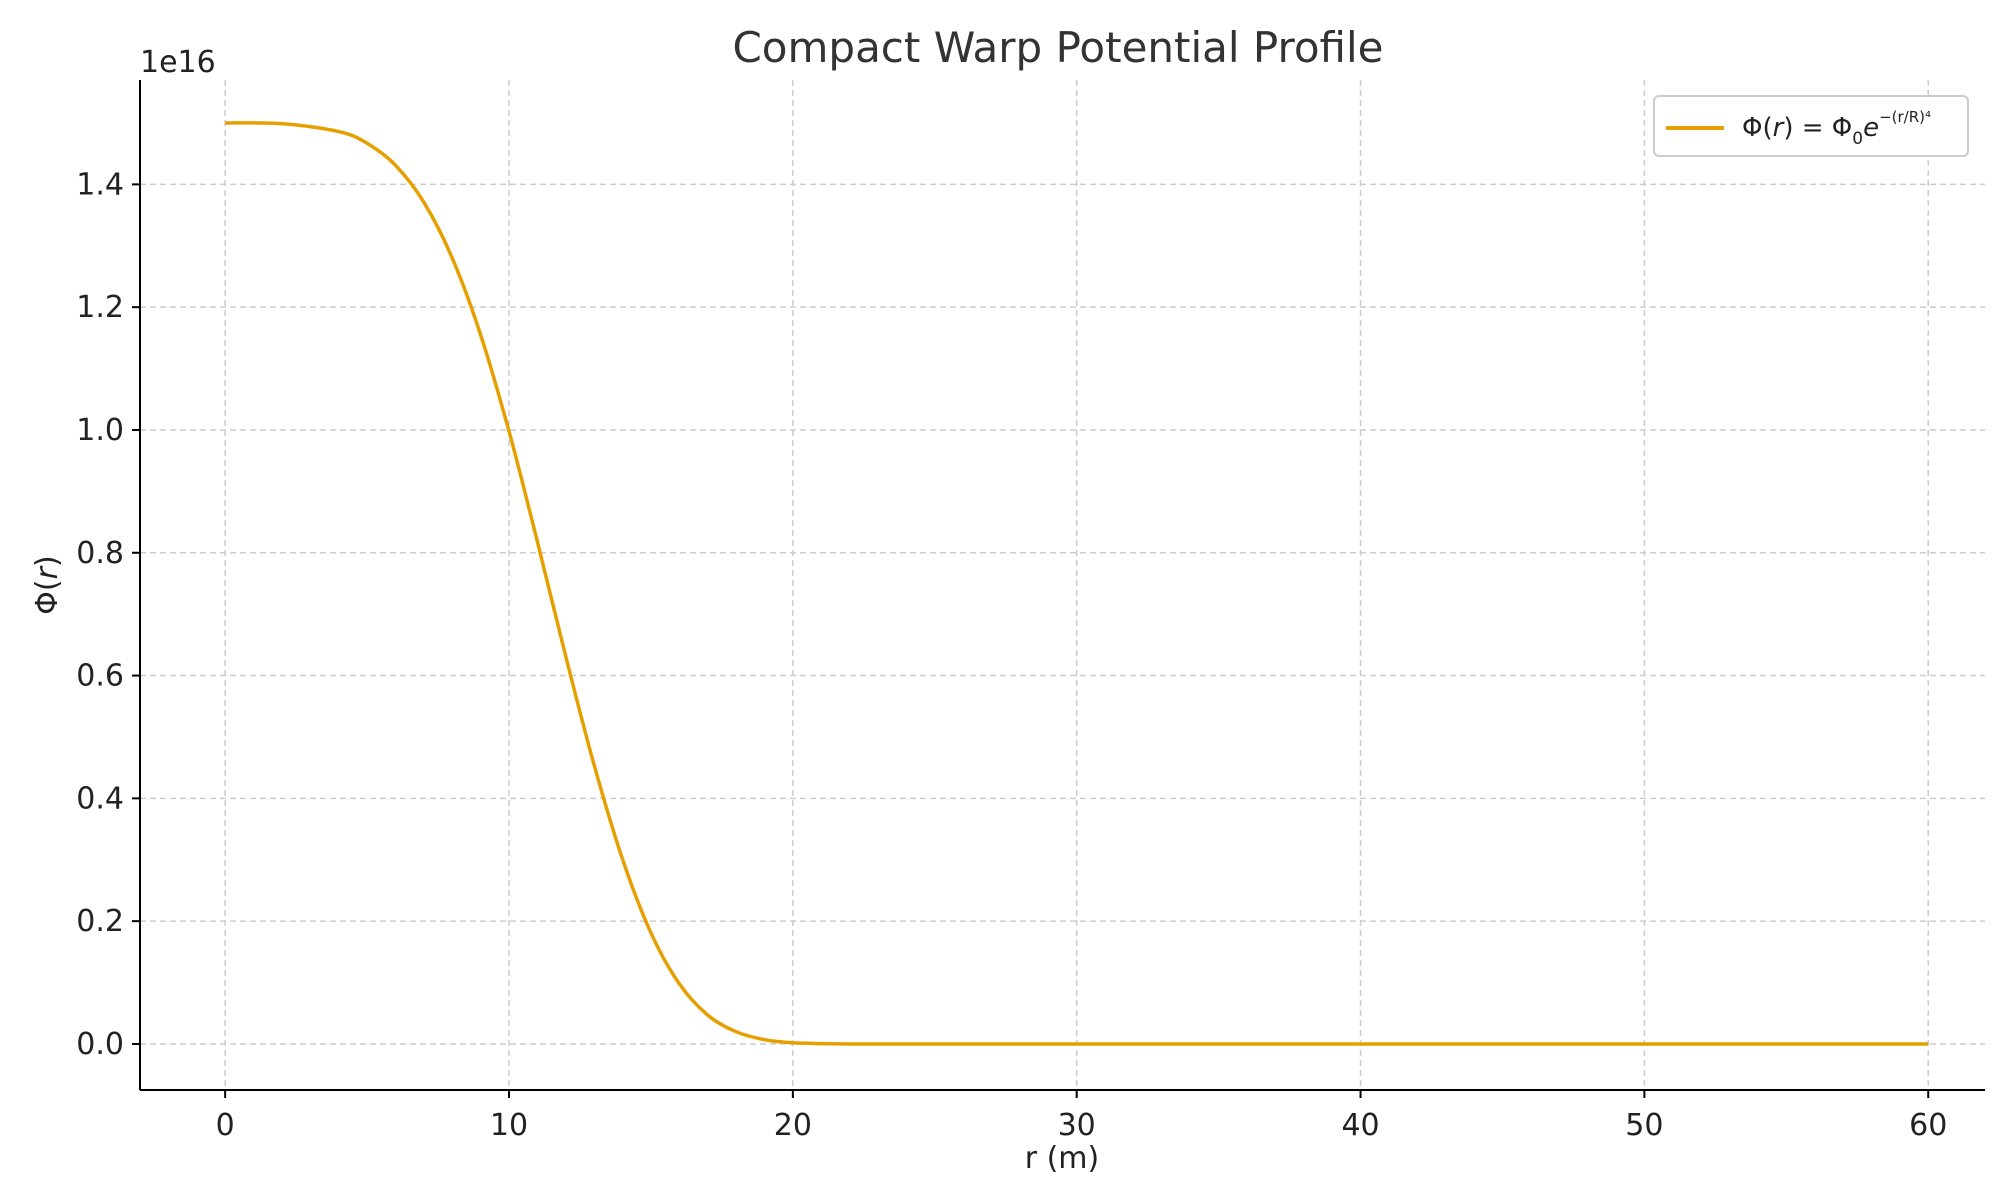 The image size is (2000, 1200). I want to click on y-tick-label: 0.8, so click(100, 553).